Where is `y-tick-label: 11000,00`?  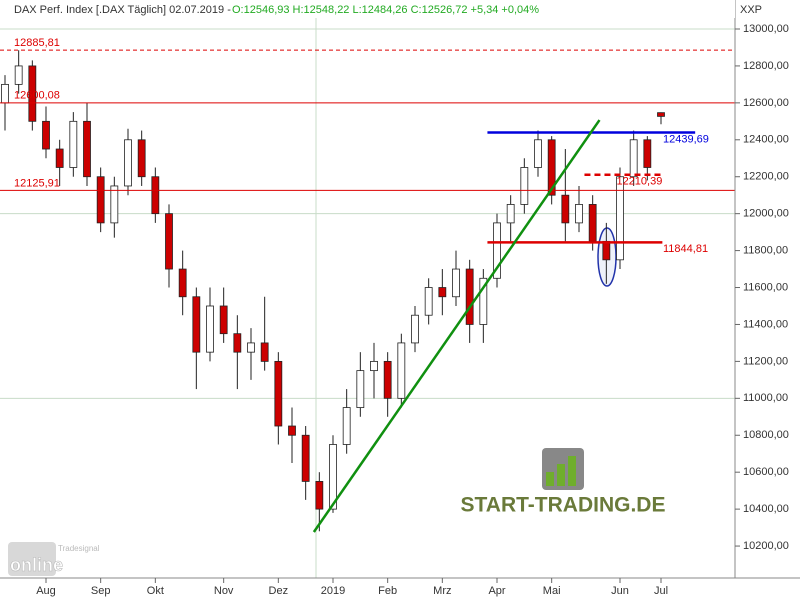
y-tick-label: 11000,00 is located at coordinates (765, 398).